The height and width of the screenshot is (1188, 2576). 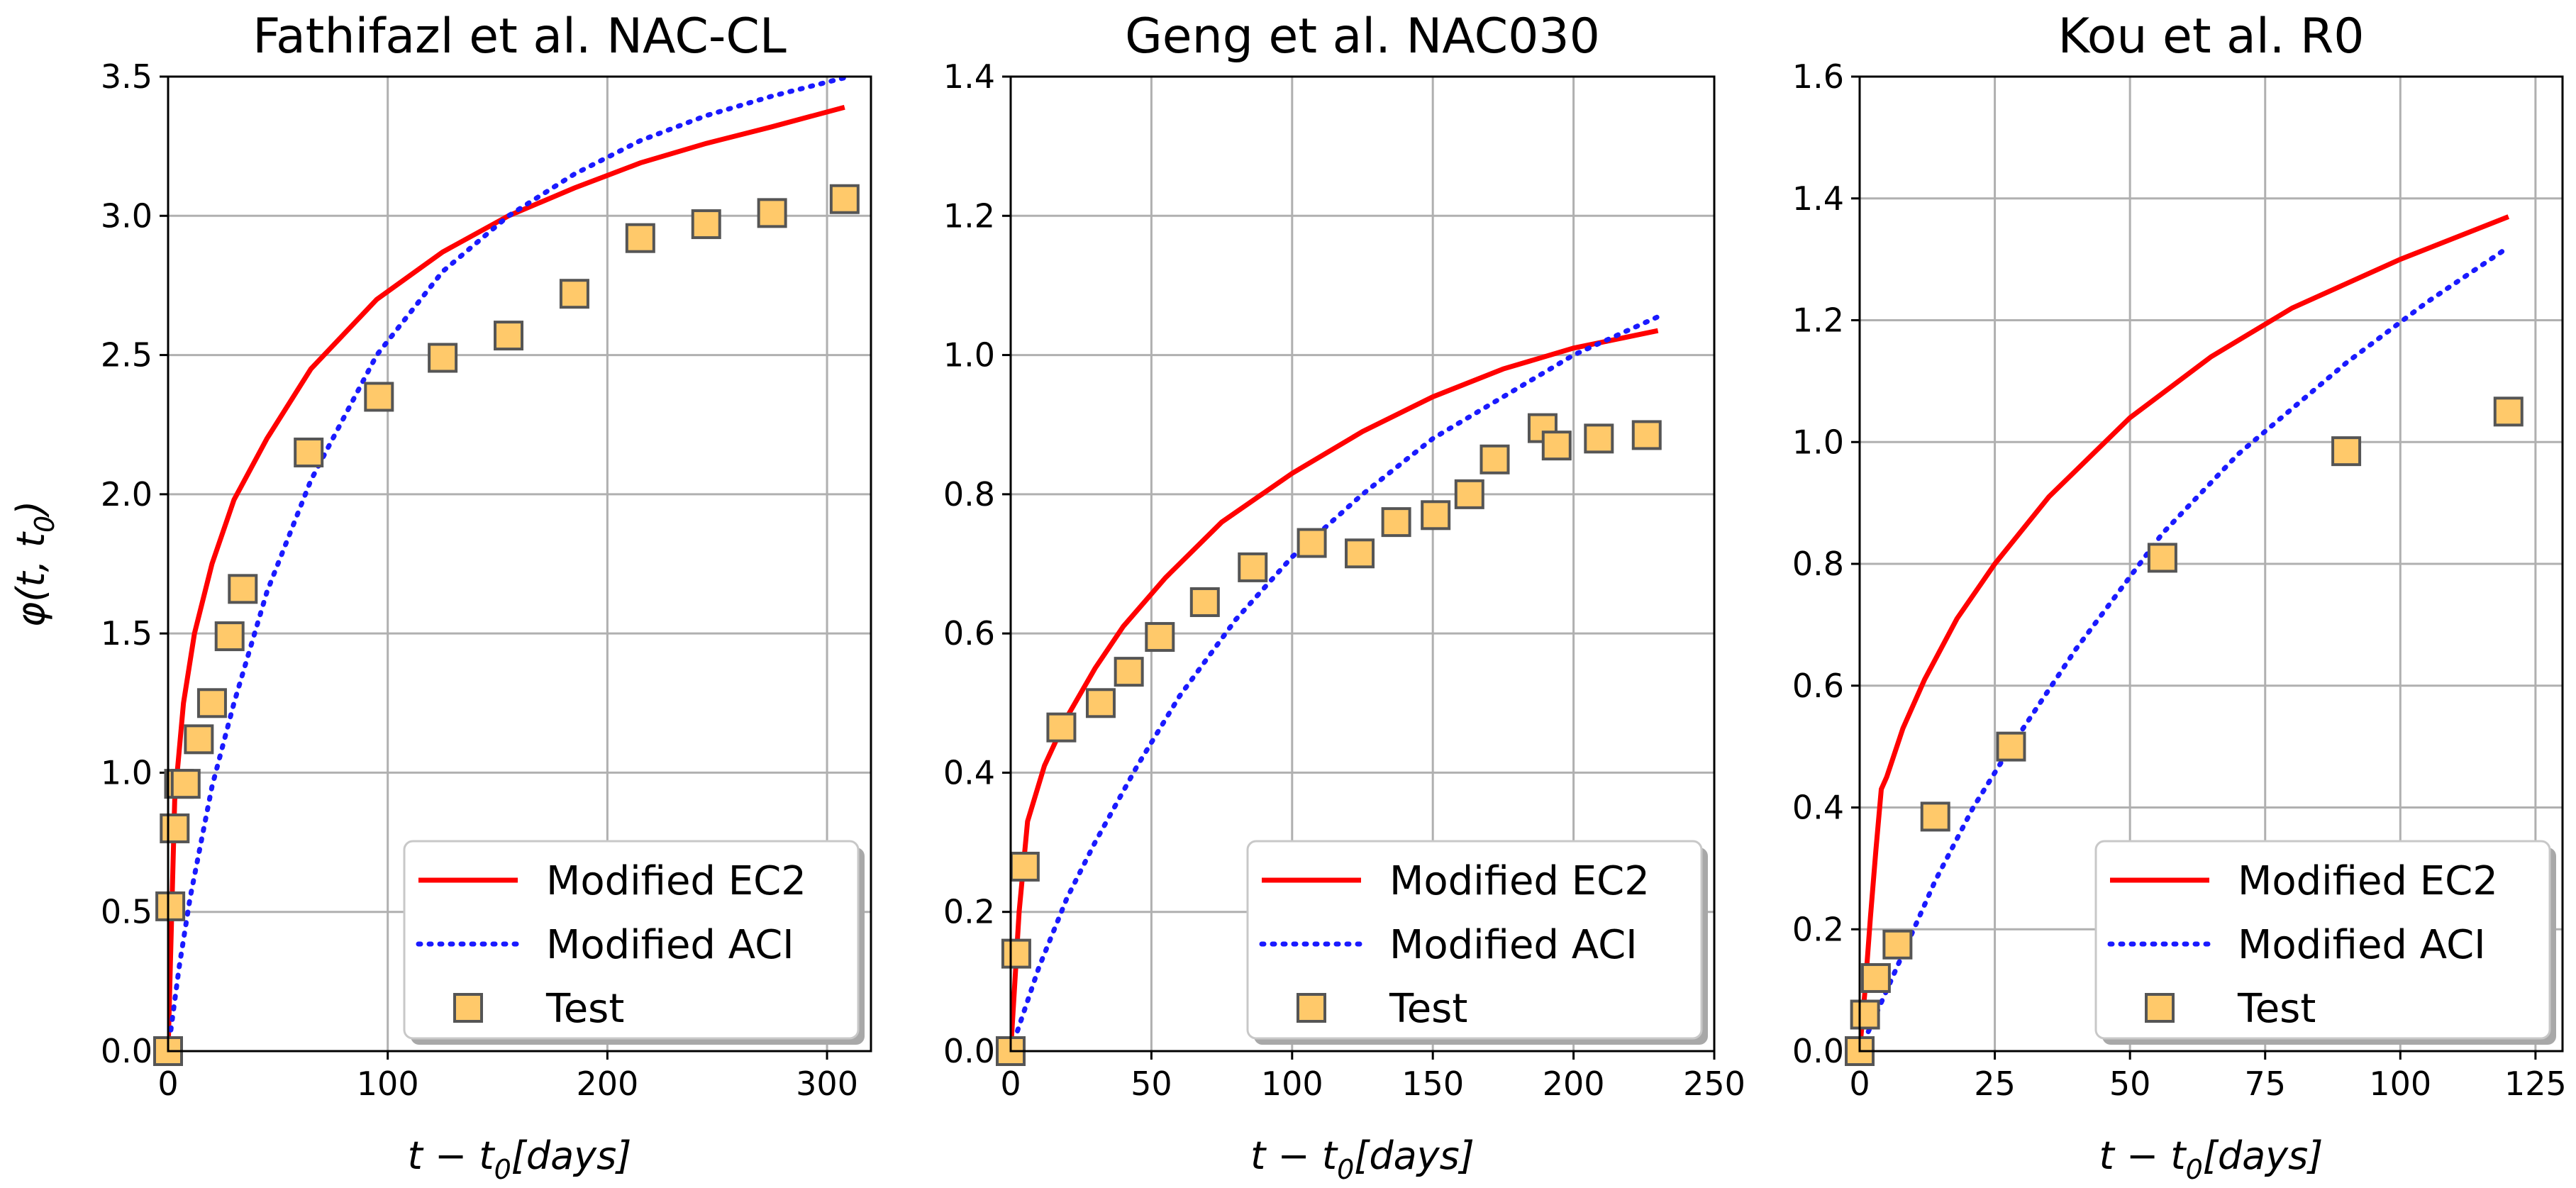 I want to click on y-tick-label: 1.2, so click(x=969, y=216).